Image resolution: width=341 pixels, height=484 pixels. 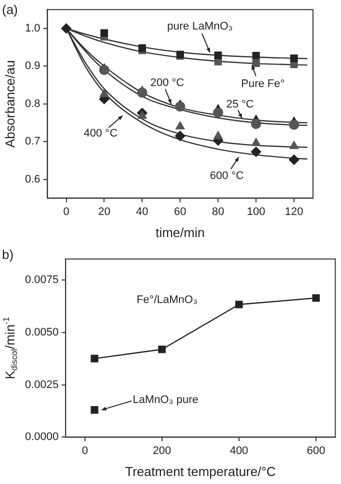 I want to click on x-tick-label: 80, so click(x=218, y=212).